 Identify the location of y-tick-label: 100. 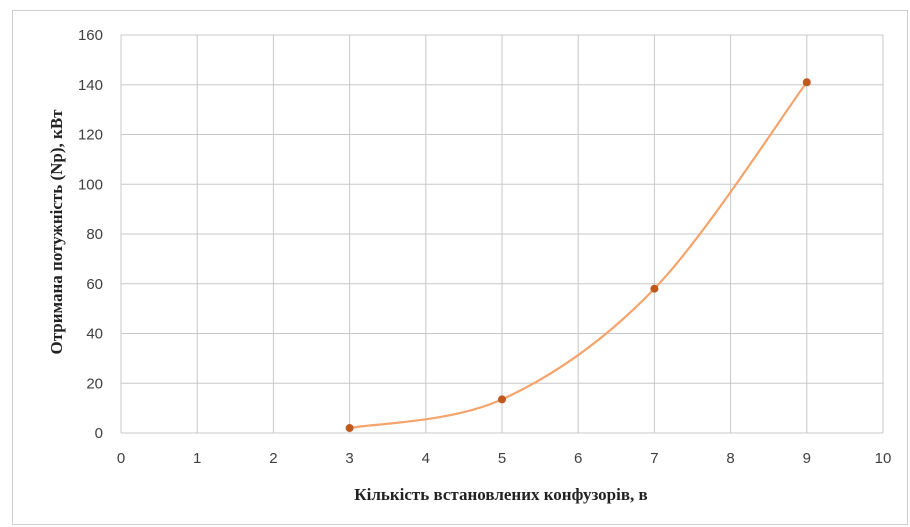
(90, 184).